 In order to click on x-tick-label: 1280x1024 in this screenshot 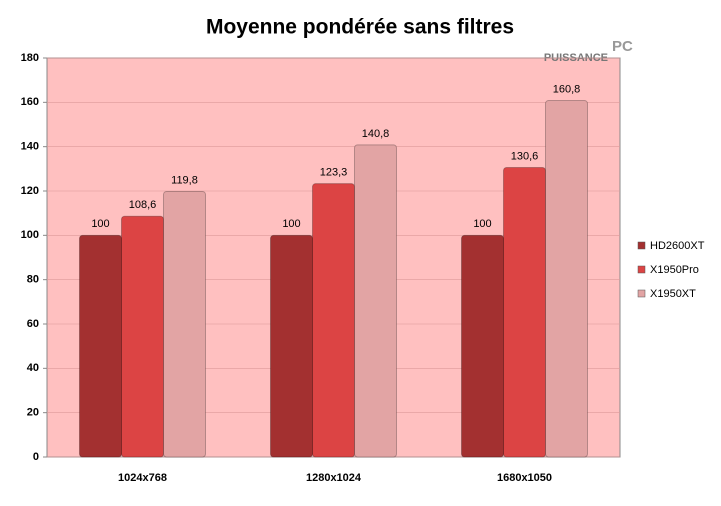, I will do `click(334, 478)`.